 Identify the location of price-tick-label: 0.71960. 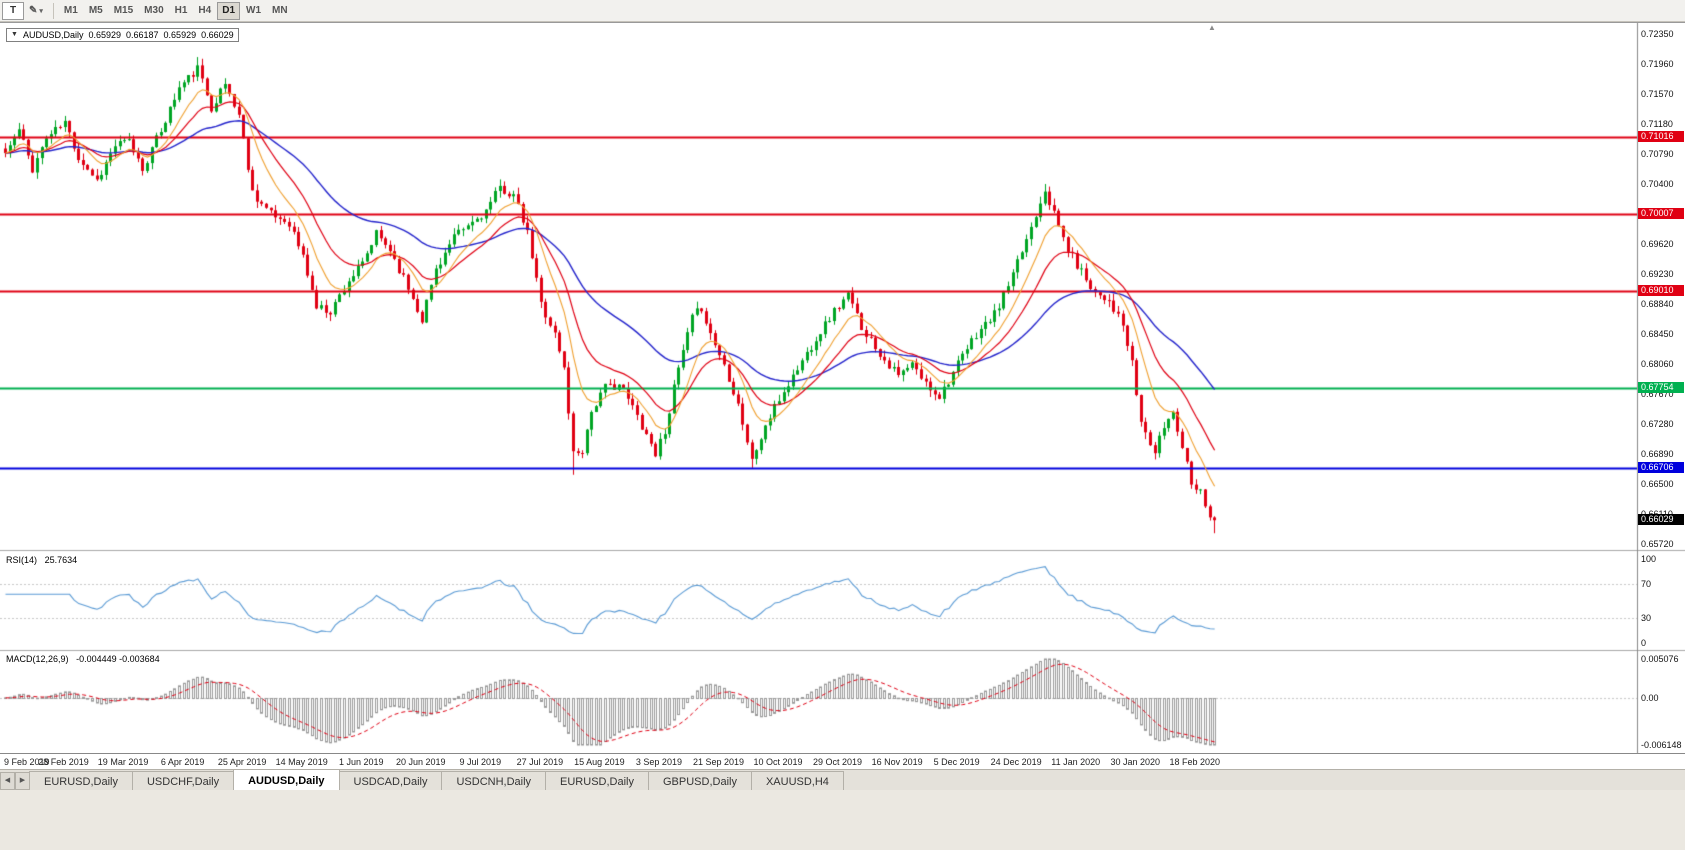
(1657, 64).